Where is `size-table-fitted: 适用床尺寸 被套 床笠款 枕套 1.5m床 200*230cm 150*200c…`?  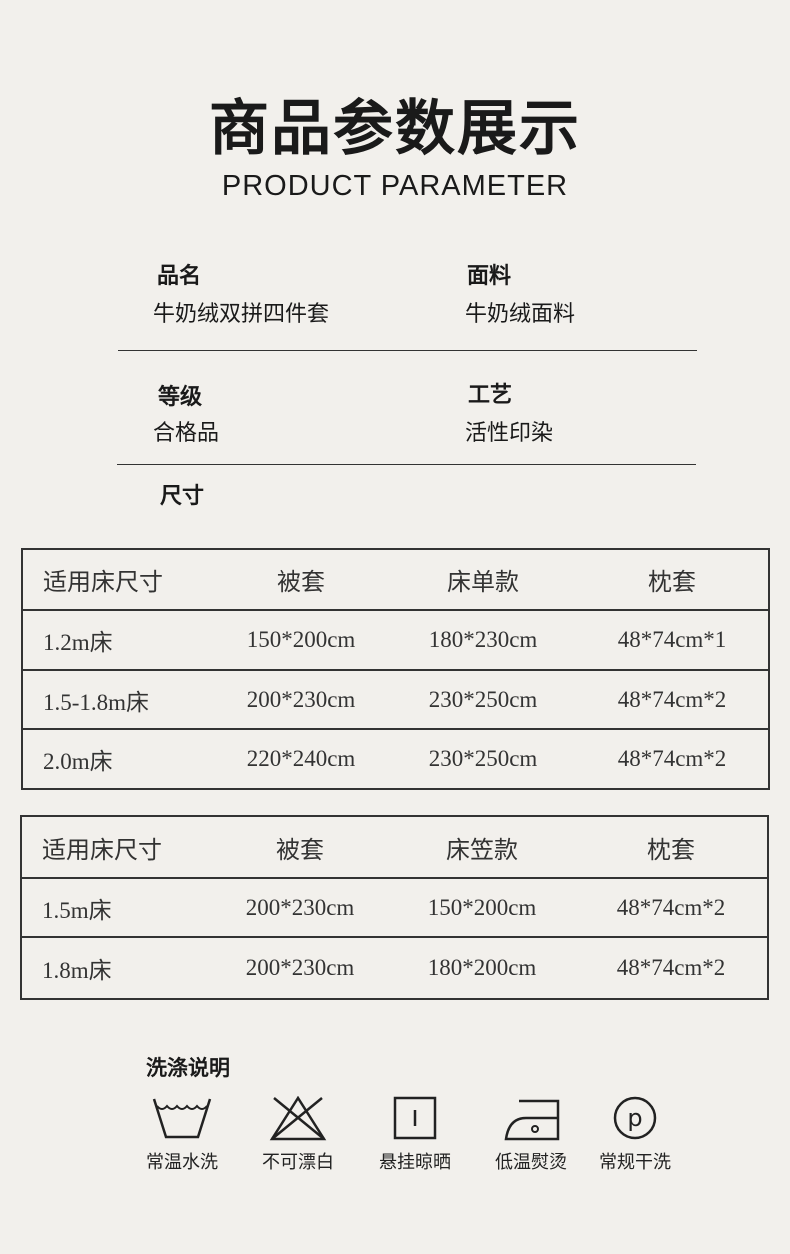
size-table-fitted: 适用床尺寸 被套 床笠款 枕套 1.5m床 200*230cm 150*200c… is located at coordinates (394, 907).